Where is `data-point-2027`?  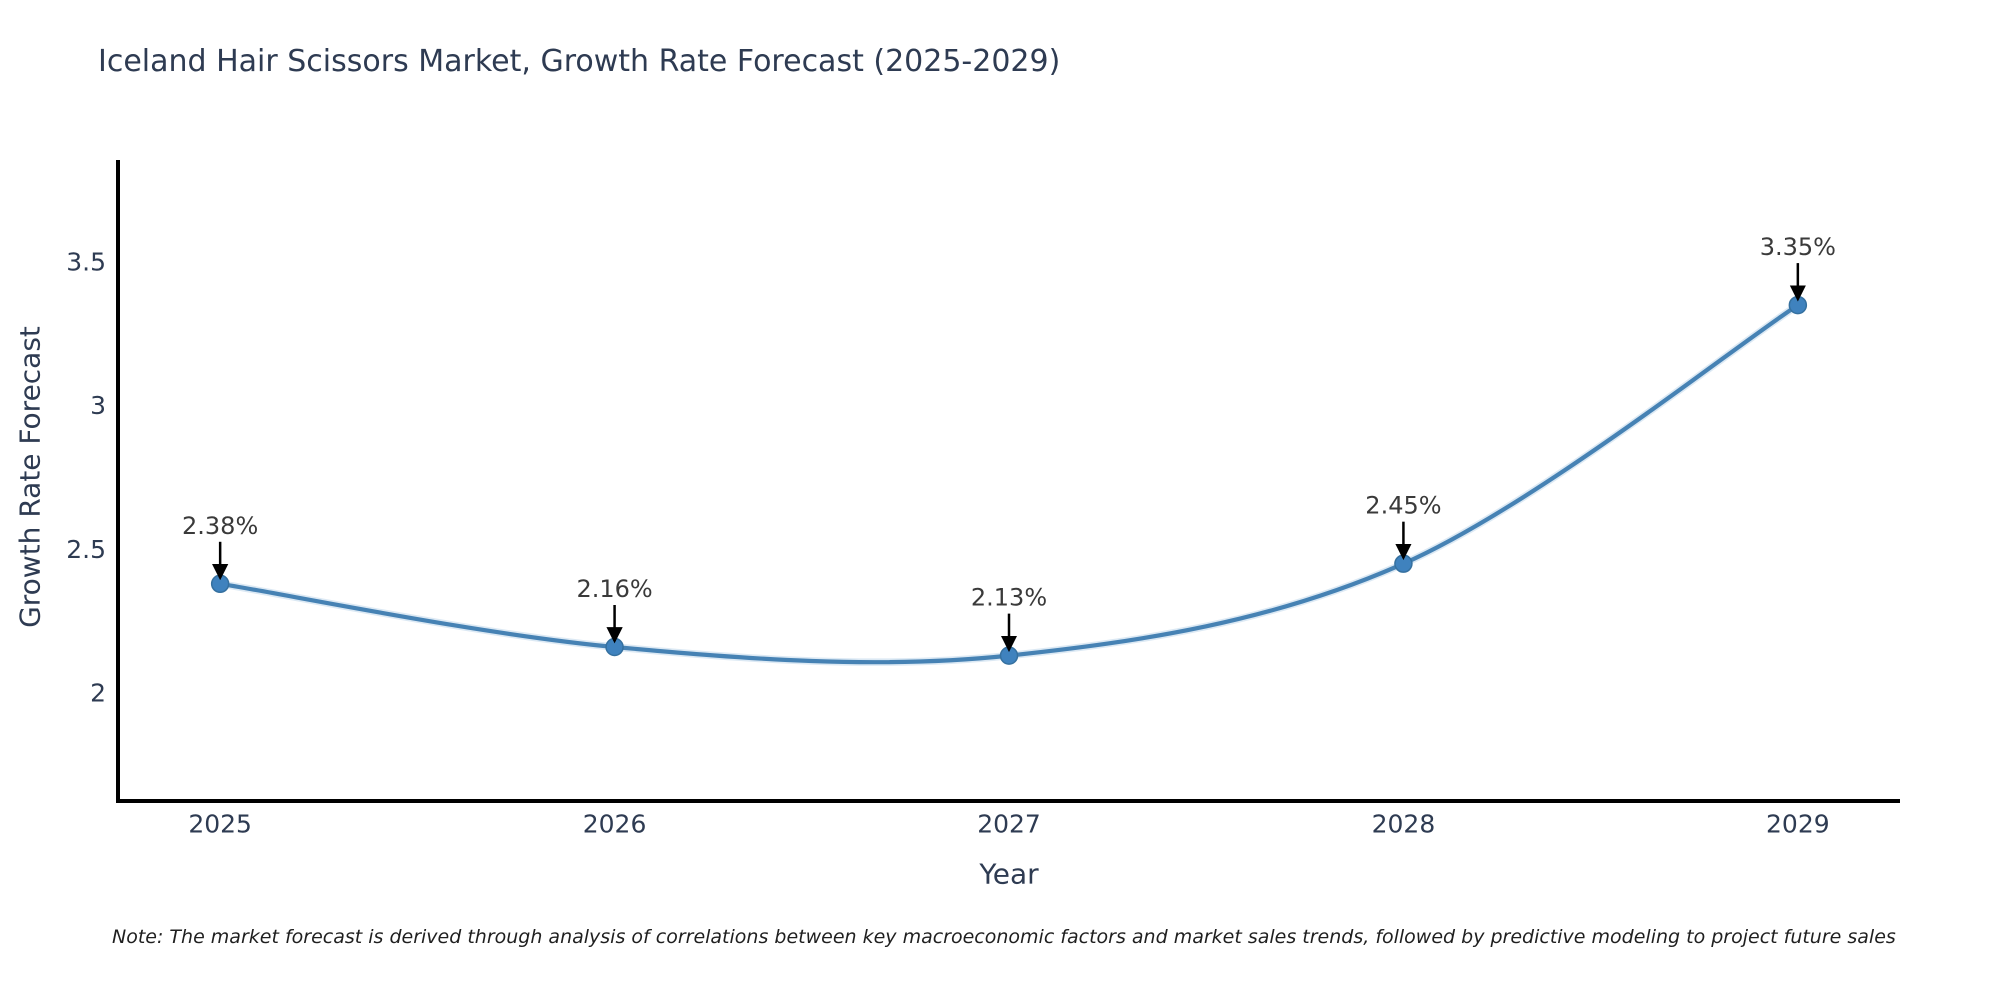 data-point-2027 is located at coordinates (1009, 655).